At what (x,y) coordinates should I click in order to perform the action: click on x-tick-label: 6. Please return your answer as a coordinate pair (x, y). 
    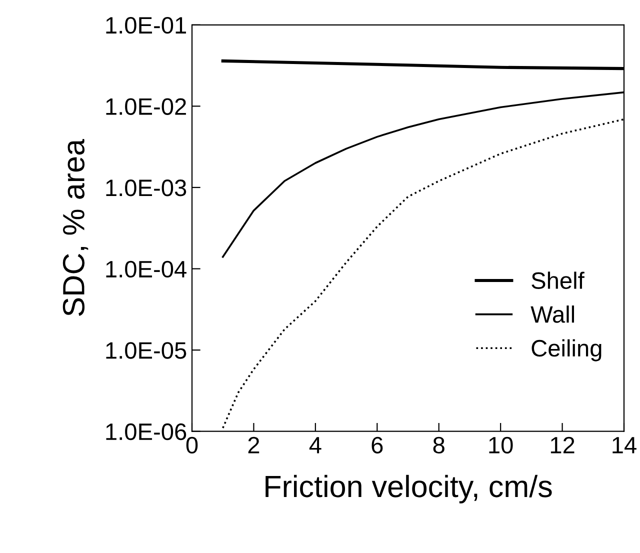
    Looking at the image, I should click on (377, 445).